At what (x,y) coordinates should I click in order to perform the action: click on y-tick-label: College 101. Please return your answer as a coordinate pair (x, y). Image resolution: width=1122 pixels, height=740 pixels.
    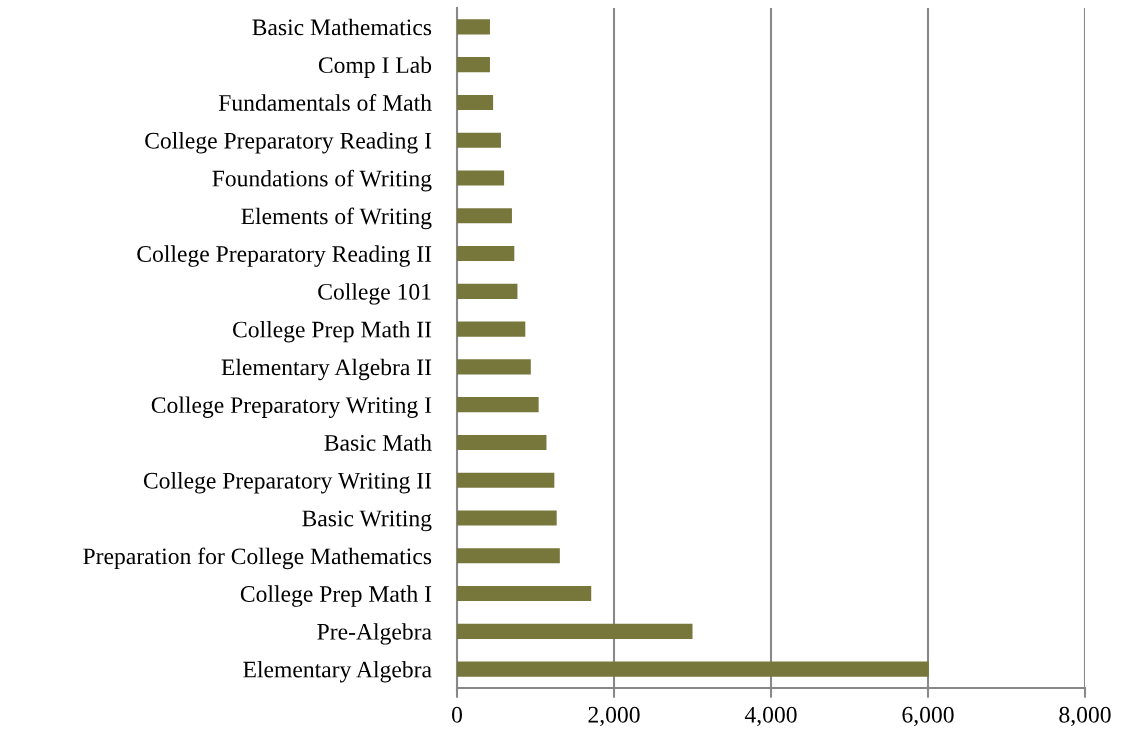
    Looking at the image, I should click on (374, 294).